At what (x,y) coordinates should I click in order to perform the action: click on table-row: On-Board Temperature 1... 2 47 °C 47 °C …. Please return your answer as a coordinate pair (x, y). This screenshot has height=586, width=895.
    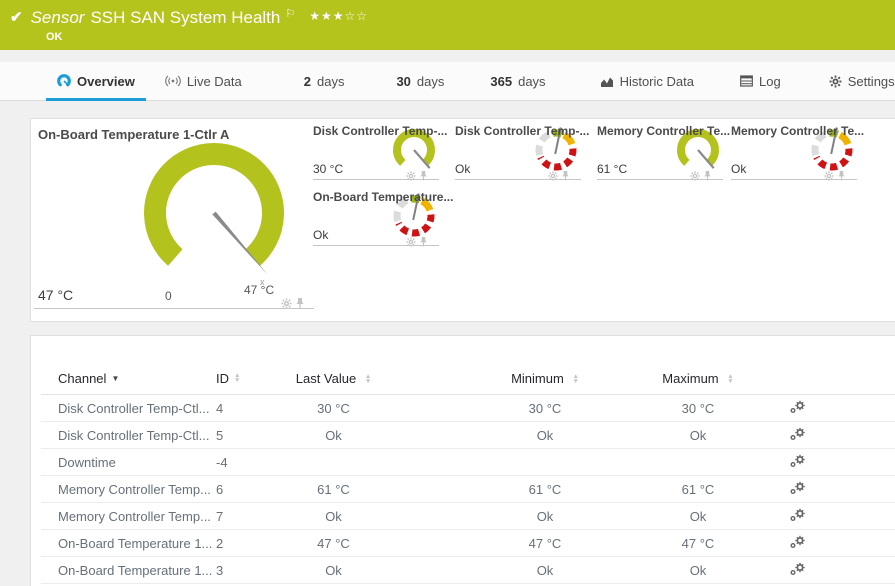
    Looking at the image, I should click on (468, 543).